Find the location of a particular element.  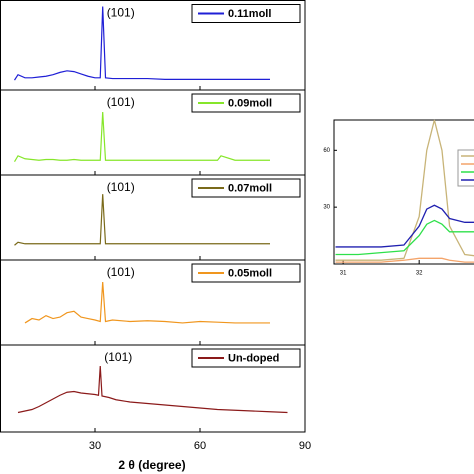

legend-label: 0.11moll is located at coordinates (249, 14).